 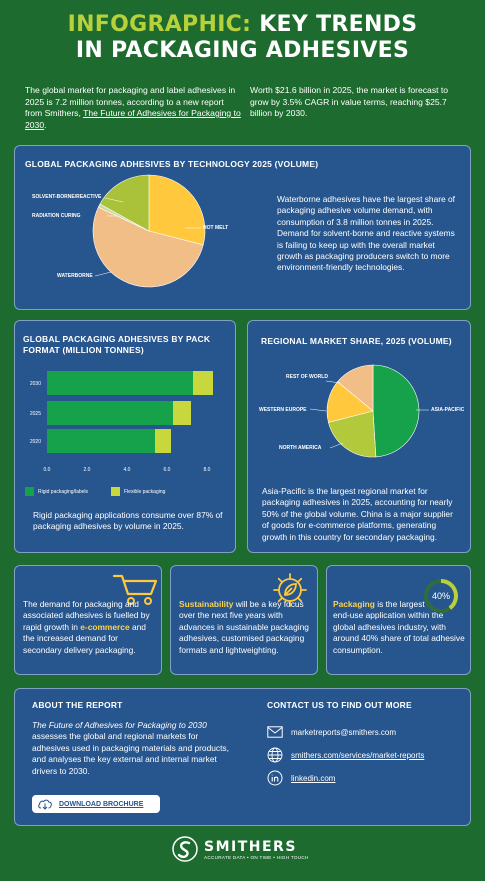 What do you see at coordinates (275, 778) in the screenshot?
I see `linkedin-icon` at bounding box center [275, 778].